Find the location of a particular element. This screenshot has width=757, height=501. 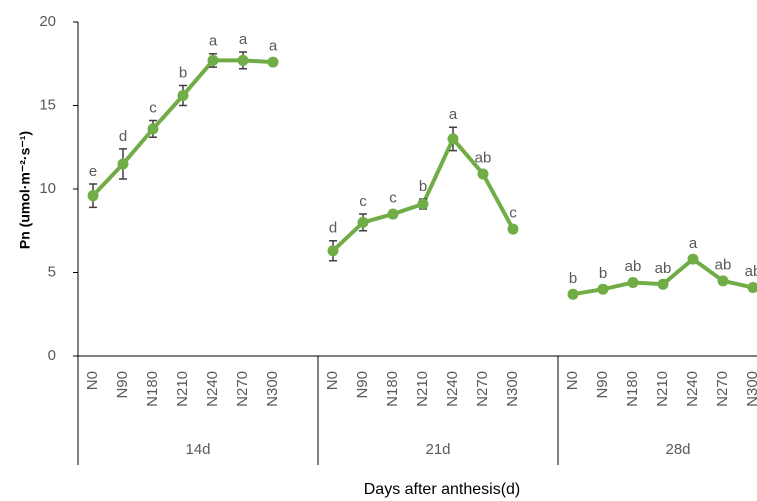

group-label: 28d is located at coordinates (677, 449).